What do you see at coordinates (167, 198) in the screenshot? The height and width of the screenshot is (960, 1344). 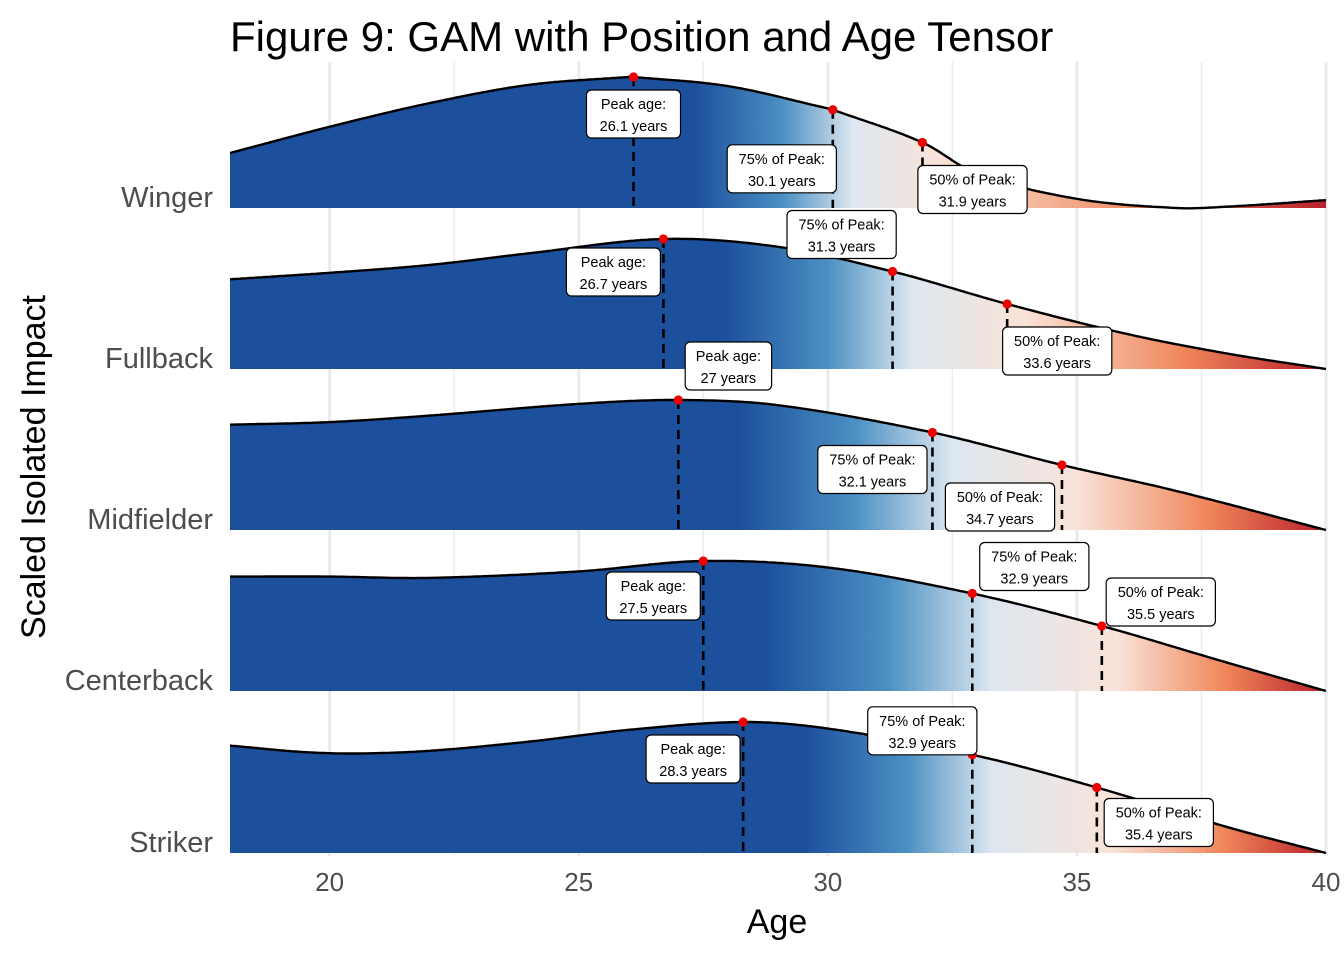 I see `category-label-winger: Winger` at bounding box center [167, 198].